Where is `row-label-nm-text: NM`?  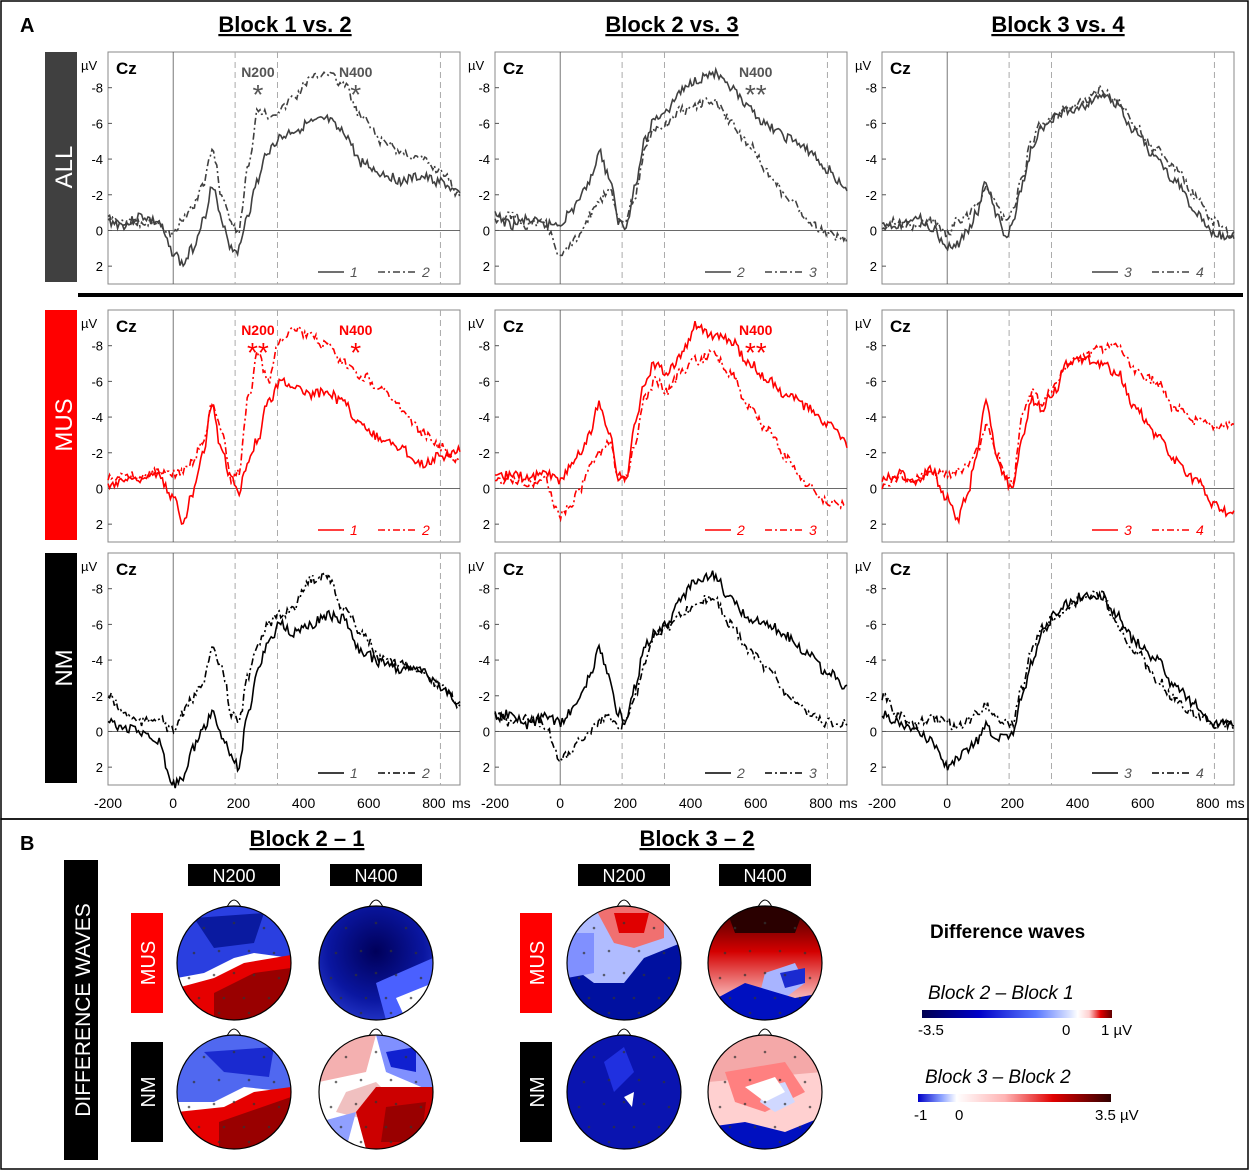
row-label-nm-text: NM is located at coordinates (64, 667).